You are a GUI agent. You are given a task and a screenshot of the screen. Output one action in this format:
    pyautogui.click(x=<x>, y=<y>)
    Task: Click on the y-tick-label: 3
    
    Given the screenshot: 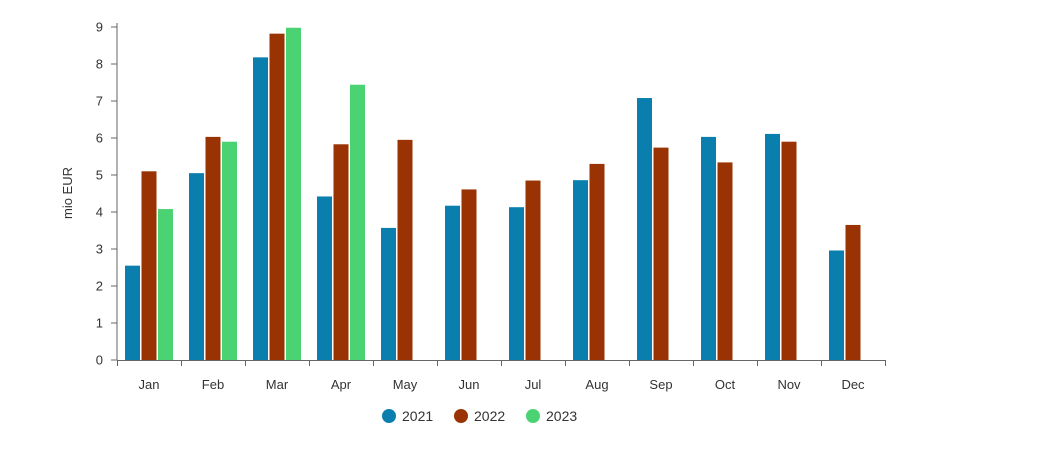 What is the action you would take?
    pyautogui.click(x=99, y=249)
    